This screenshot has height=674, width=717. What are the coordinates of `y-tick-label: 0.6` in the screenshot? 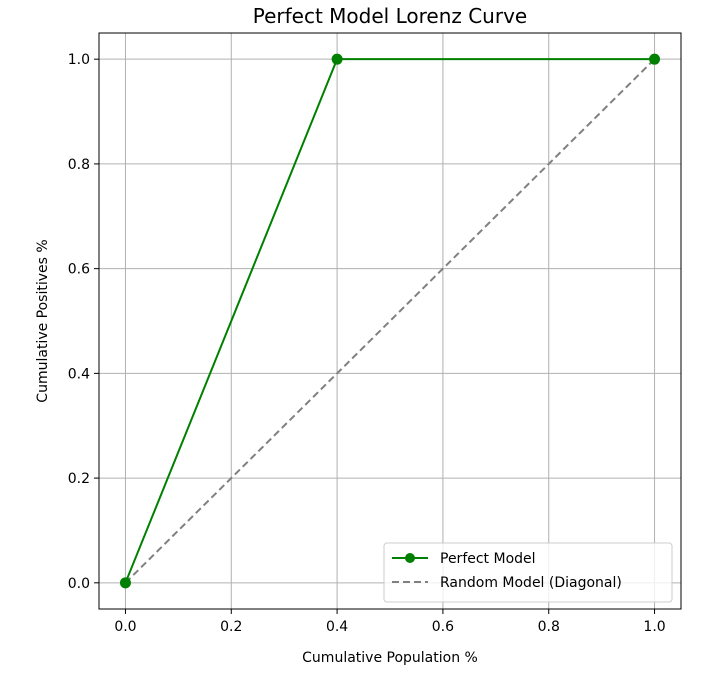 It's located at (79, 270).